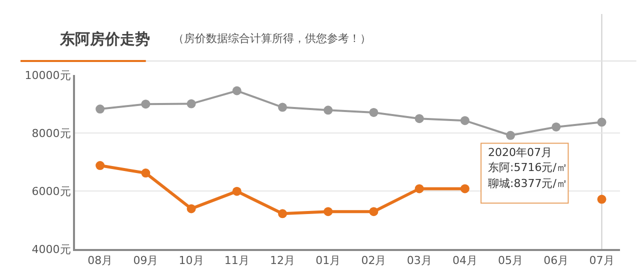 Image resolution: width=640 pixels, height=277 pixels. I want to click on y-tick-label: 4000元, so click(51, 249).